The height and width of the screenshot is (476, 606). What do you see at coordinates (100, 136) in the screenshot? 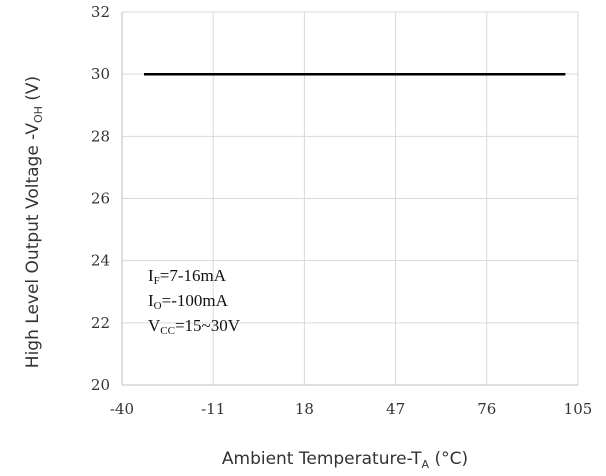
I see `y-tick-label: 28` at bounding box center [100, 136].